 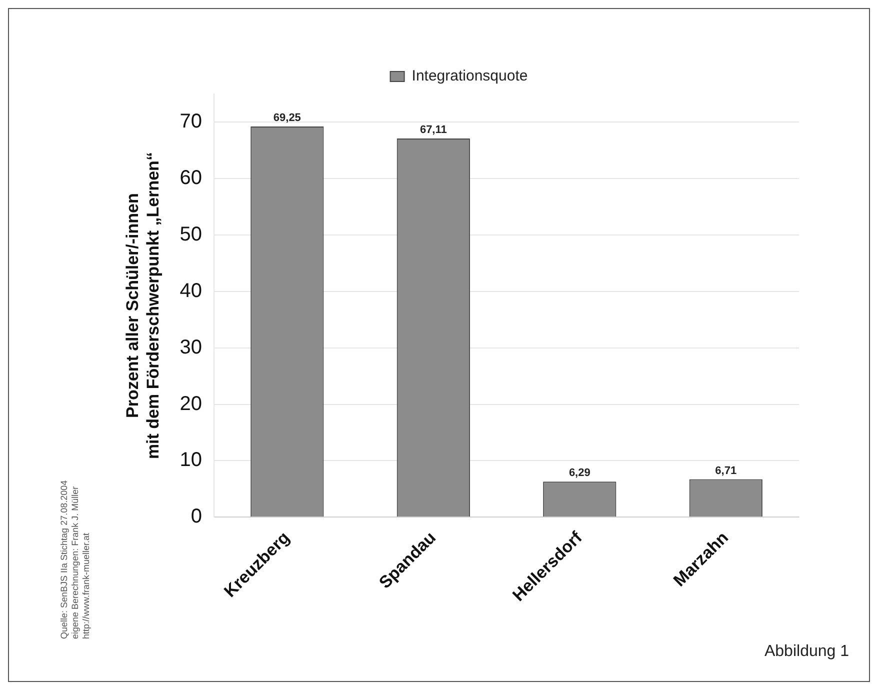 What do you see at coordinates (726, 470) in the screenshot?
I see `text: 6,71` at bounding box center [726, 470].